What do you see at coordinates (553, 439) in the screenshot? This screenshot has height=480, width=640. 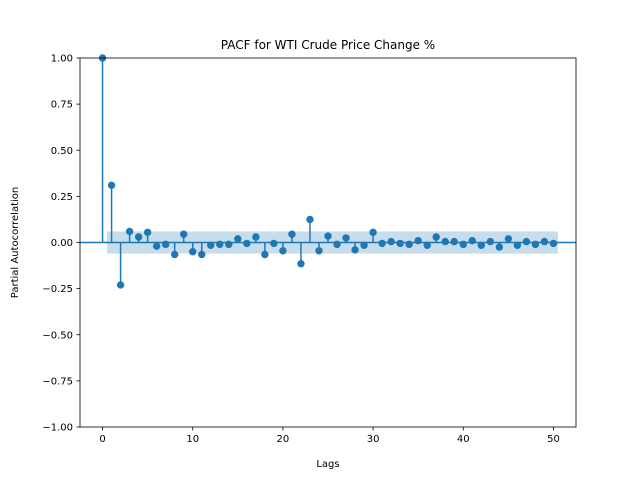 I see `x-tick-label: 50` at bounding box center [553, 439].